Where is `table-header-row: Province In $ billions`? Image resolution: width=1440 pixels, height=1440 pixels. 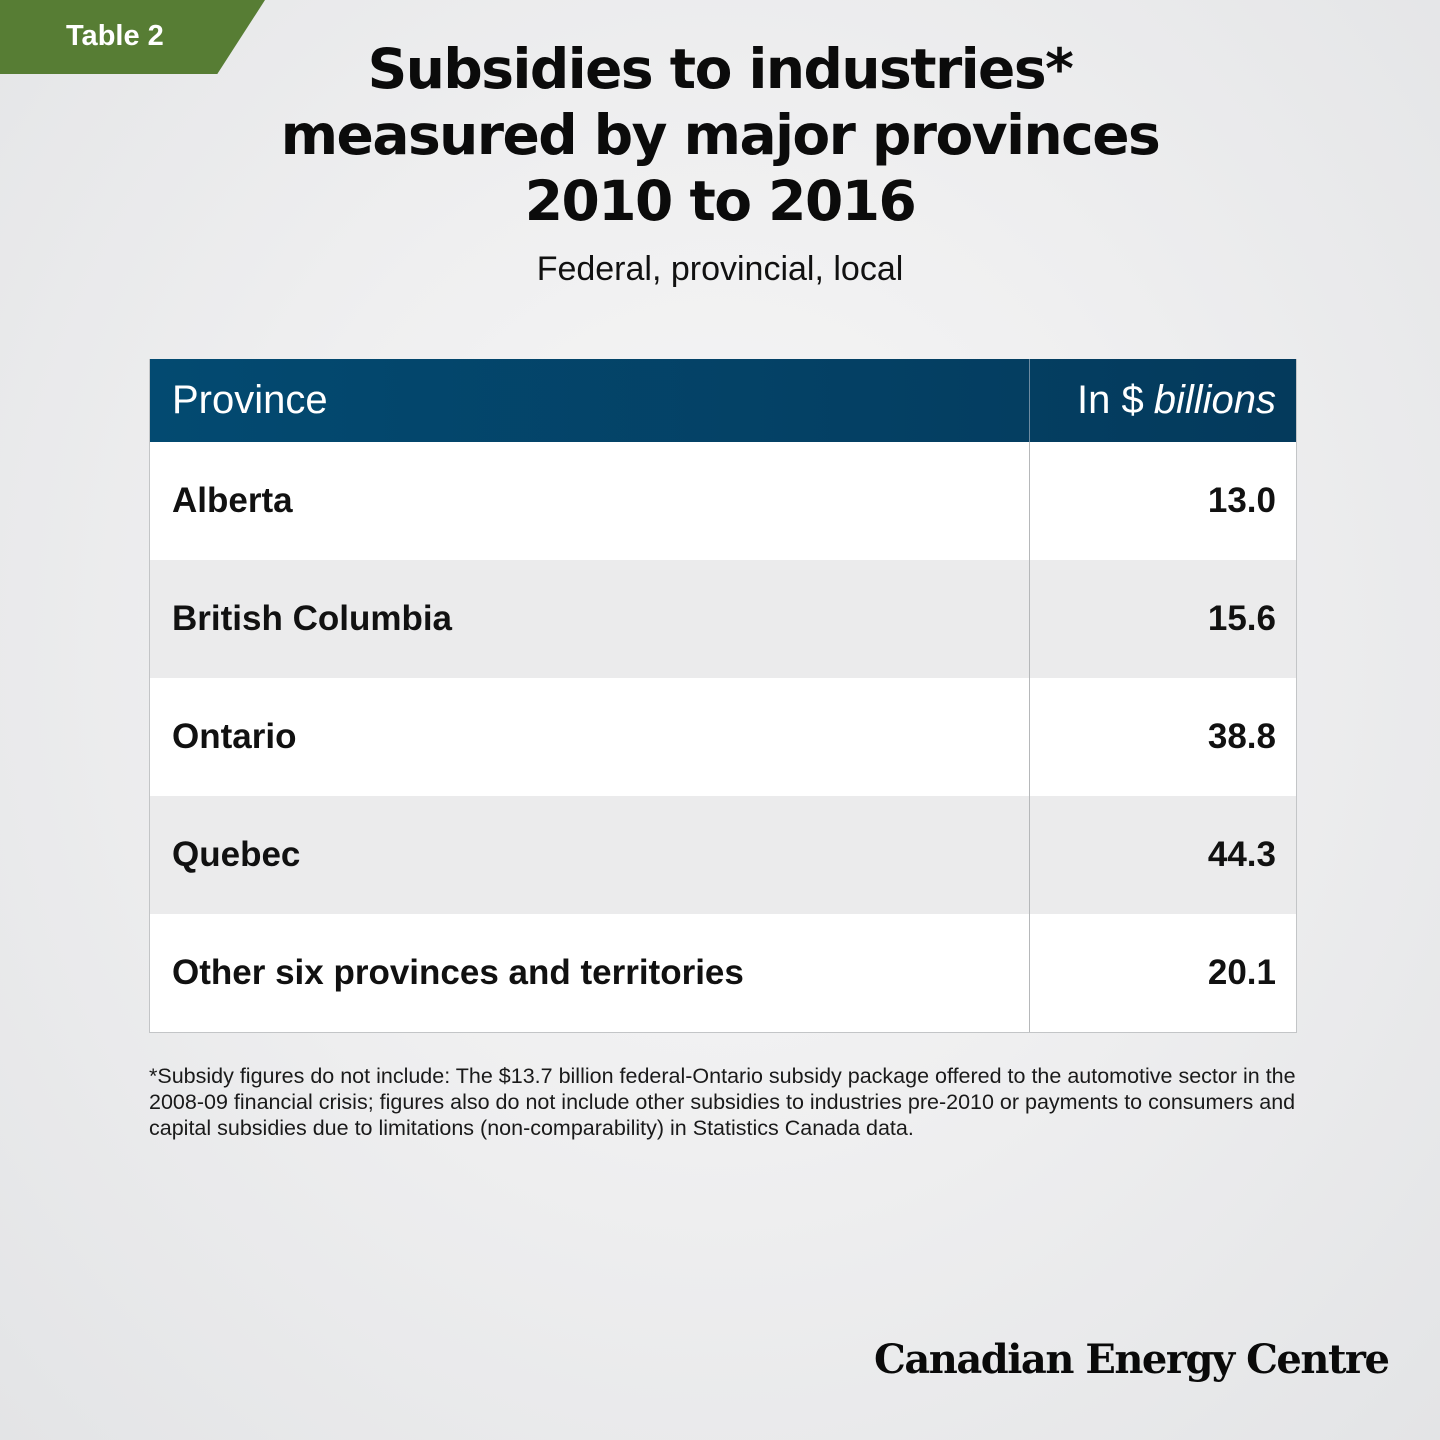 table-header-row: Province In $ billions is located at coordinates (723, 400).